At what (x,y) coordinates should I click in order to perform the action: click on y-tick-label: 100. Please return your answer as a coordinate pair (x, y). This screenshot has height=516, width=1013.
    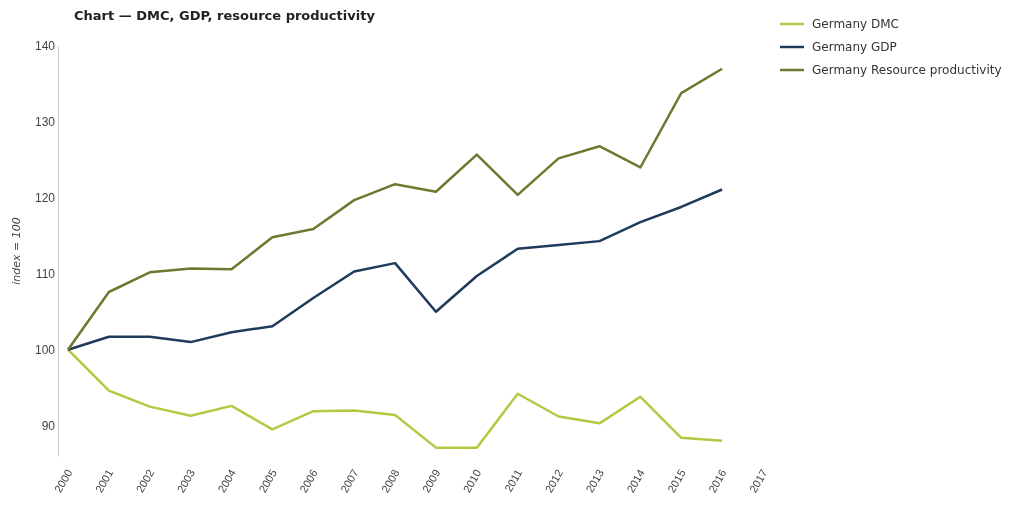
    Looking at the image, I should click on (45, 350).